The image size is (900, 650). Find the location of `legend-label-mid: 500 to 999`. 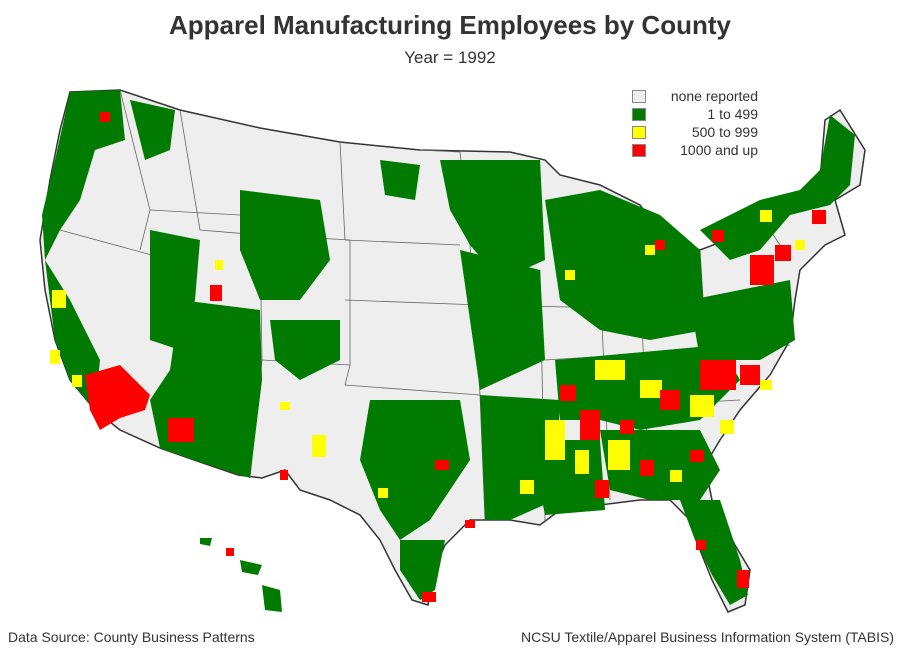

legend-label-mid: 500 to 999 is located at coordinates (724, 132).